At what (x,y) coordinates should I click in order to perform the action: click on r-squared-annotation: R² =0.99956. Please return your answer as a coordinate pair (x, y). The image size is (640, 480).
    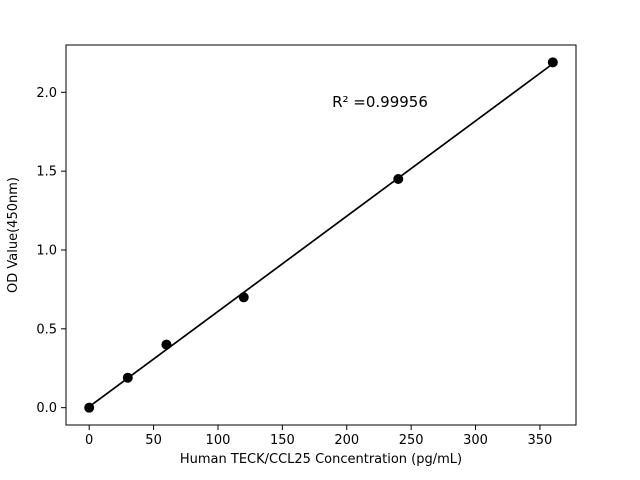
    Looking at the image, I should click on (380, 102).